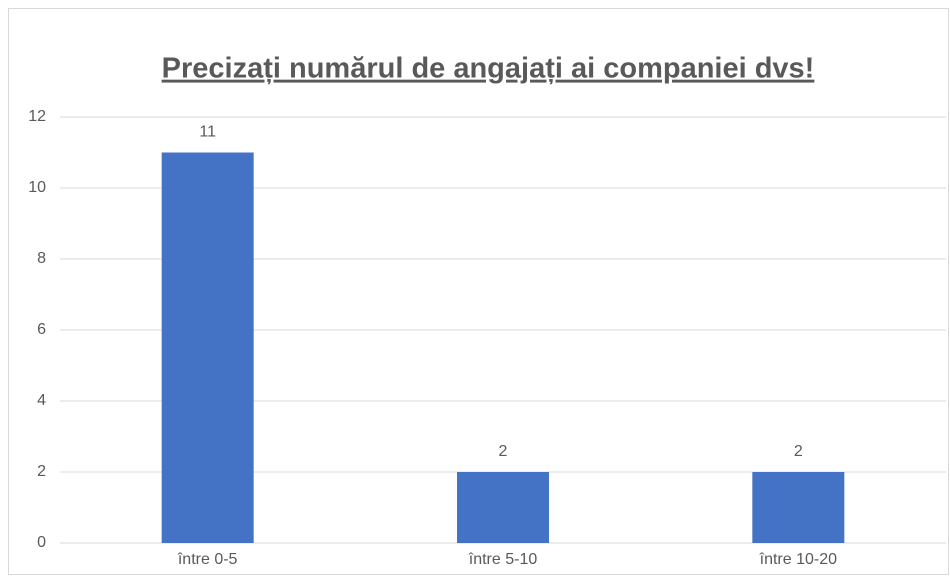  What do you see at coordinates (798, 559) in the screenshot?
I see `x-tick-label: între 10-20` at bounding box center [798, 559].